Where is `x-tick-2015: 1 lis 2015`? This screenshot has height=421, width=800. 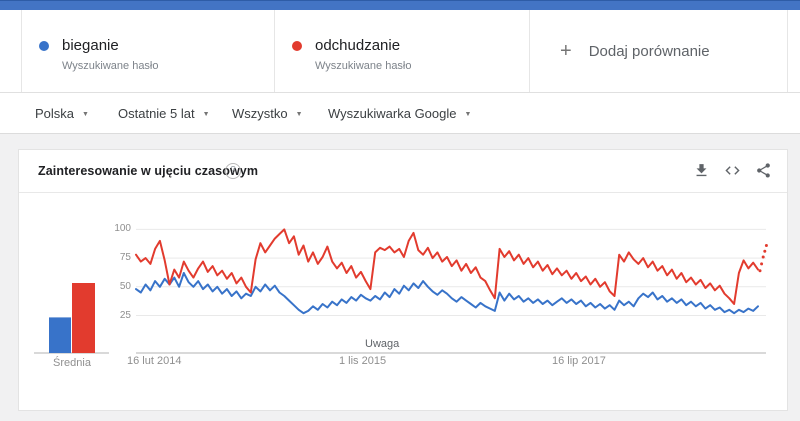
x-tick-2015: 1 lis 2015 is located at coordinates (363, 361).